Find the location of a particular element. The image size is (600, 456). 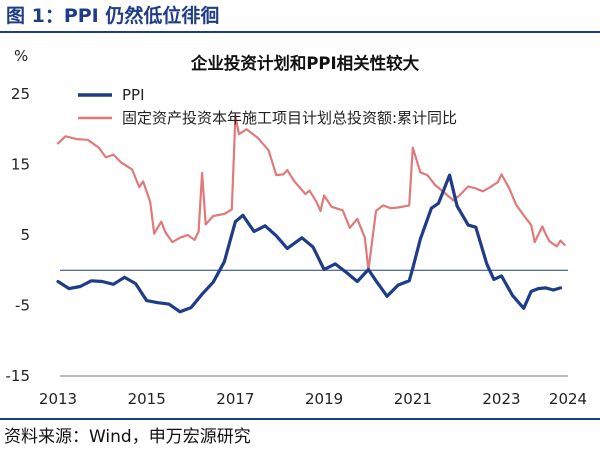

x-tick-label: 2023 is located at coordinates (501, 399).